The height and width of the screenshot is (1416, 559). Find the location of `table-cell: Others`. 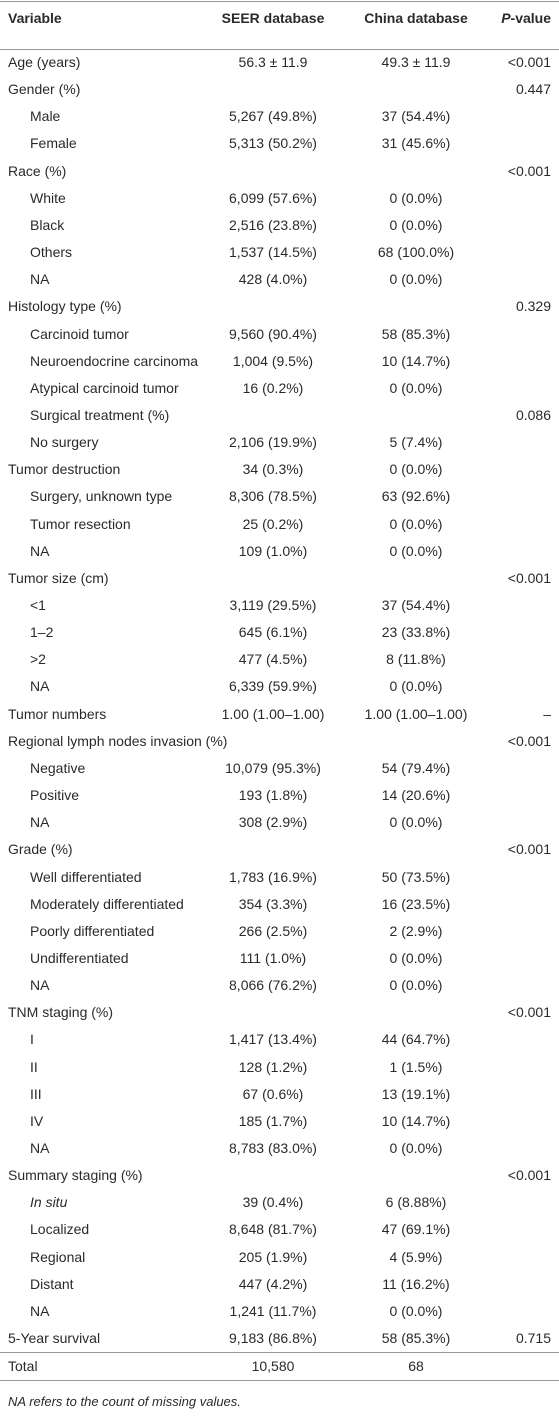

table-cell: Others is located at coordinates (51, 252).